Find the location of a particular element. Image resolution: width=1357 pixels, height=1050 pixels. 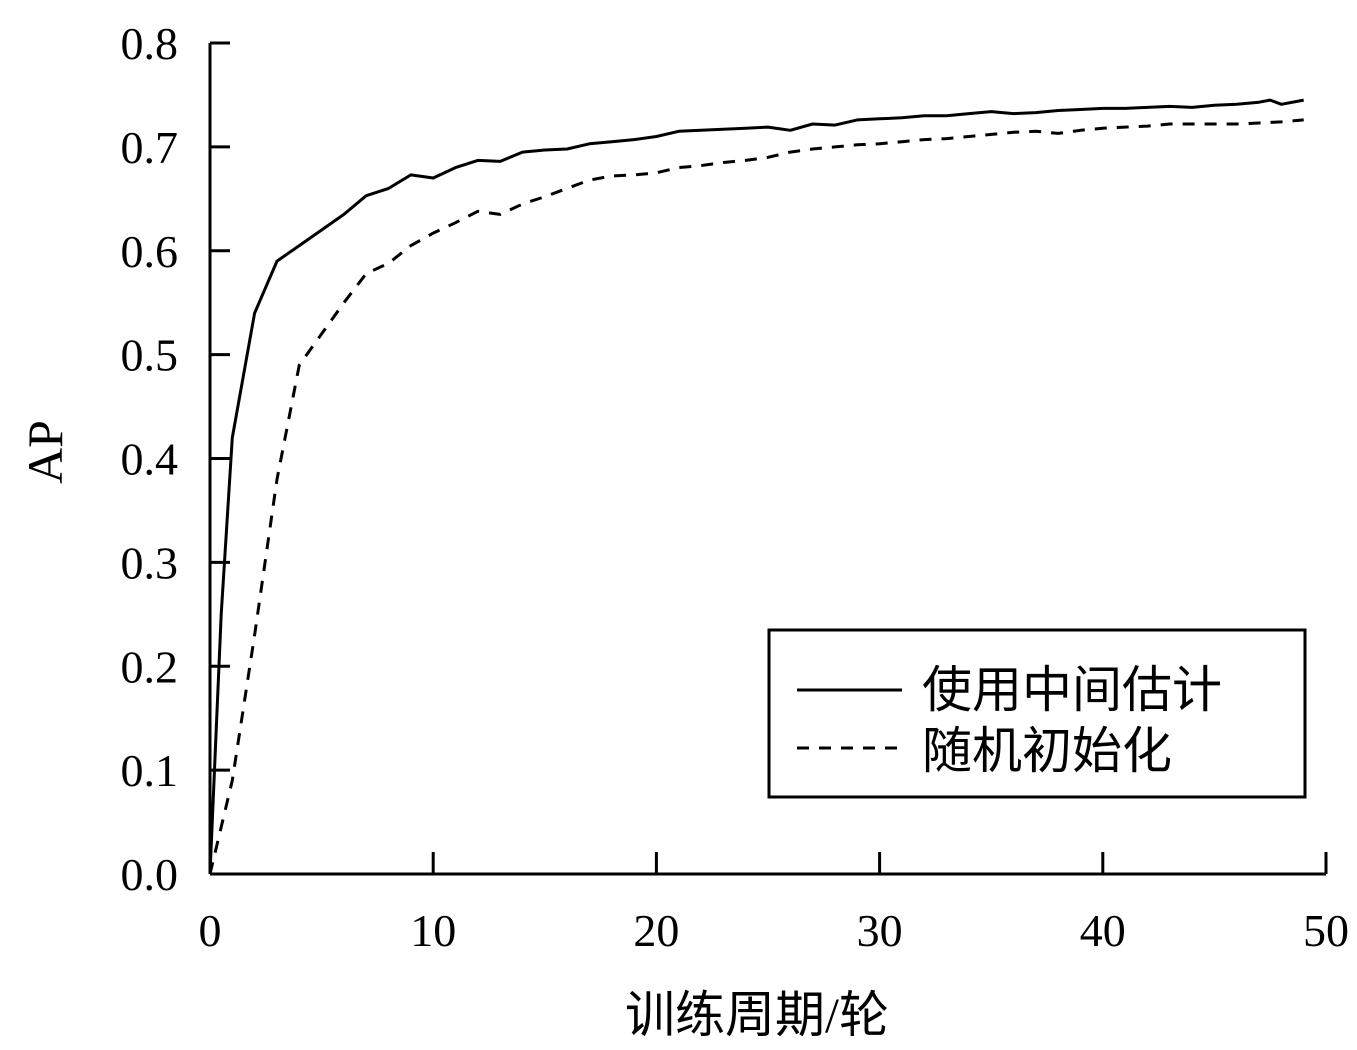

legend-label-intermediate-estimate: 使用中间估计 is located at coordinates (1072, 690).